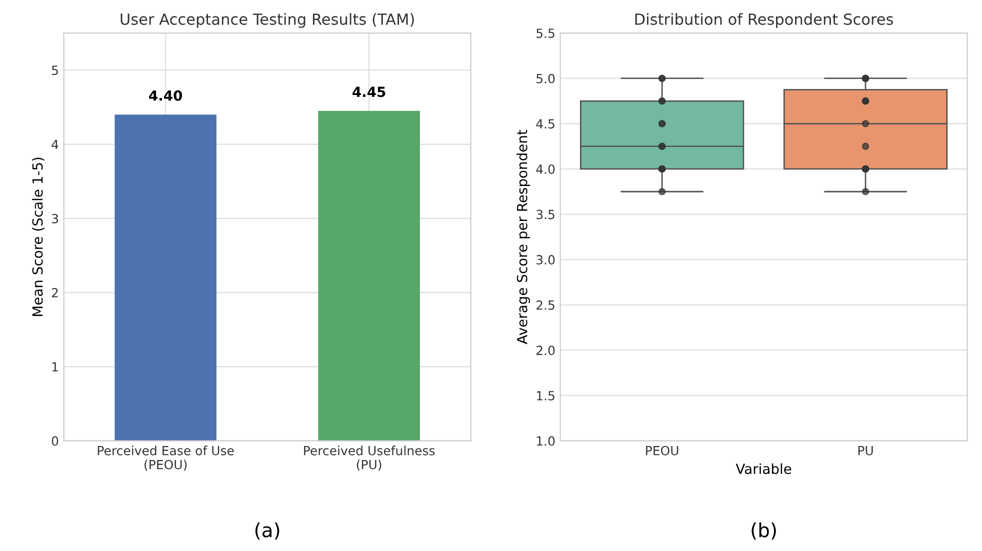 This screenshot has width=982, height=551. Describe the element at coordinates (55, 293) in the screenshot. I see `y-tick-label: 2` at that location.